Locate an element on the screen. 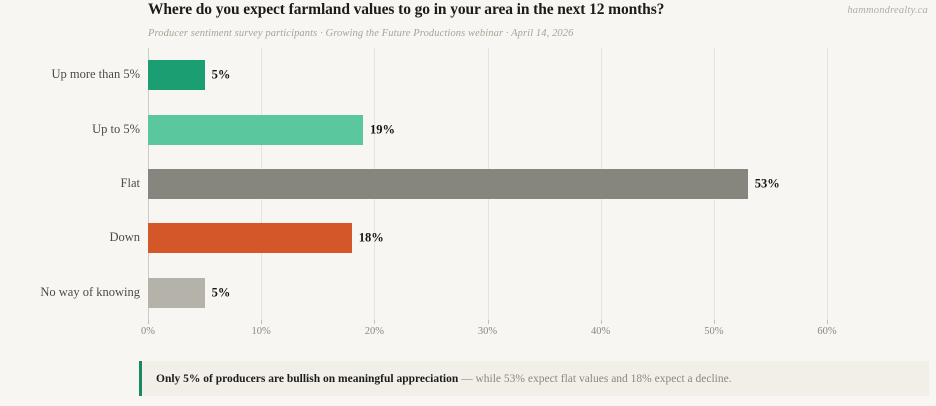 This screenshot has height=406, width=936. x-axis: 0% 10% 20% 30% 40% 50% 60% is located at coordinates (489, 332).